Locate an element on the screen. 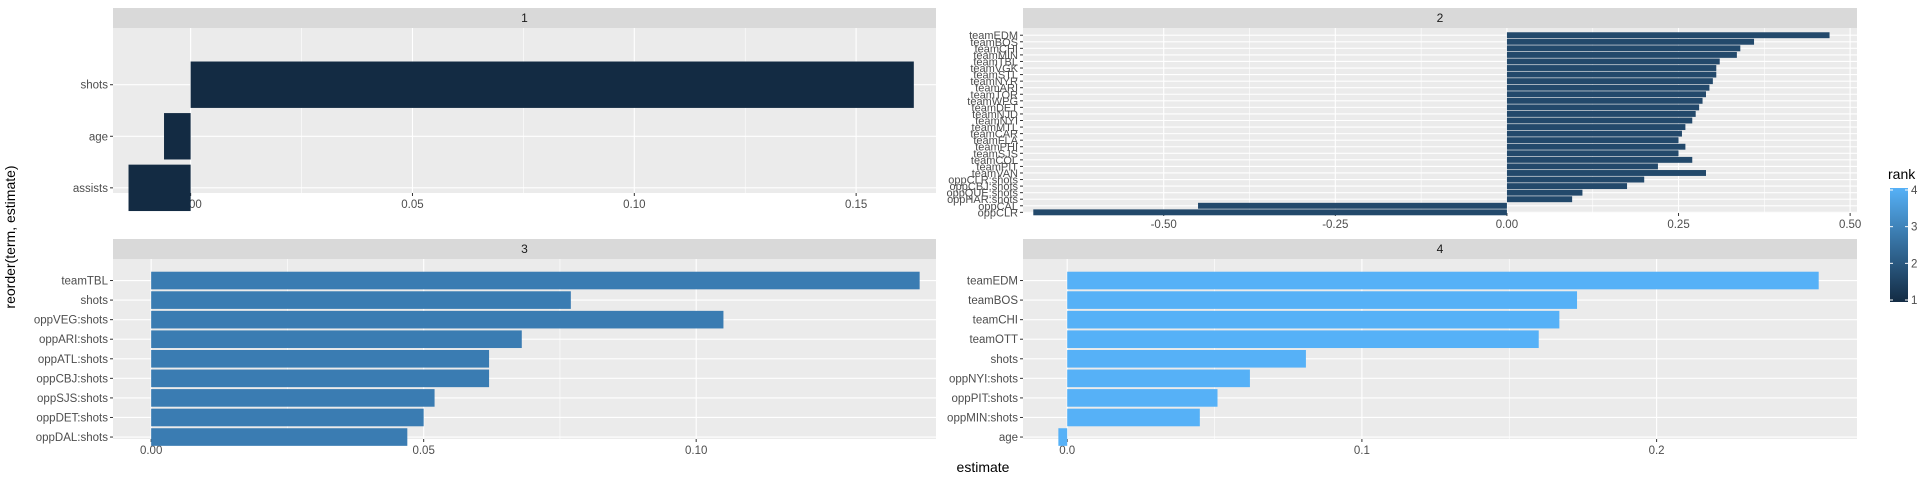  y-tick-label: teamVGK is located at coordinates (994, 69).